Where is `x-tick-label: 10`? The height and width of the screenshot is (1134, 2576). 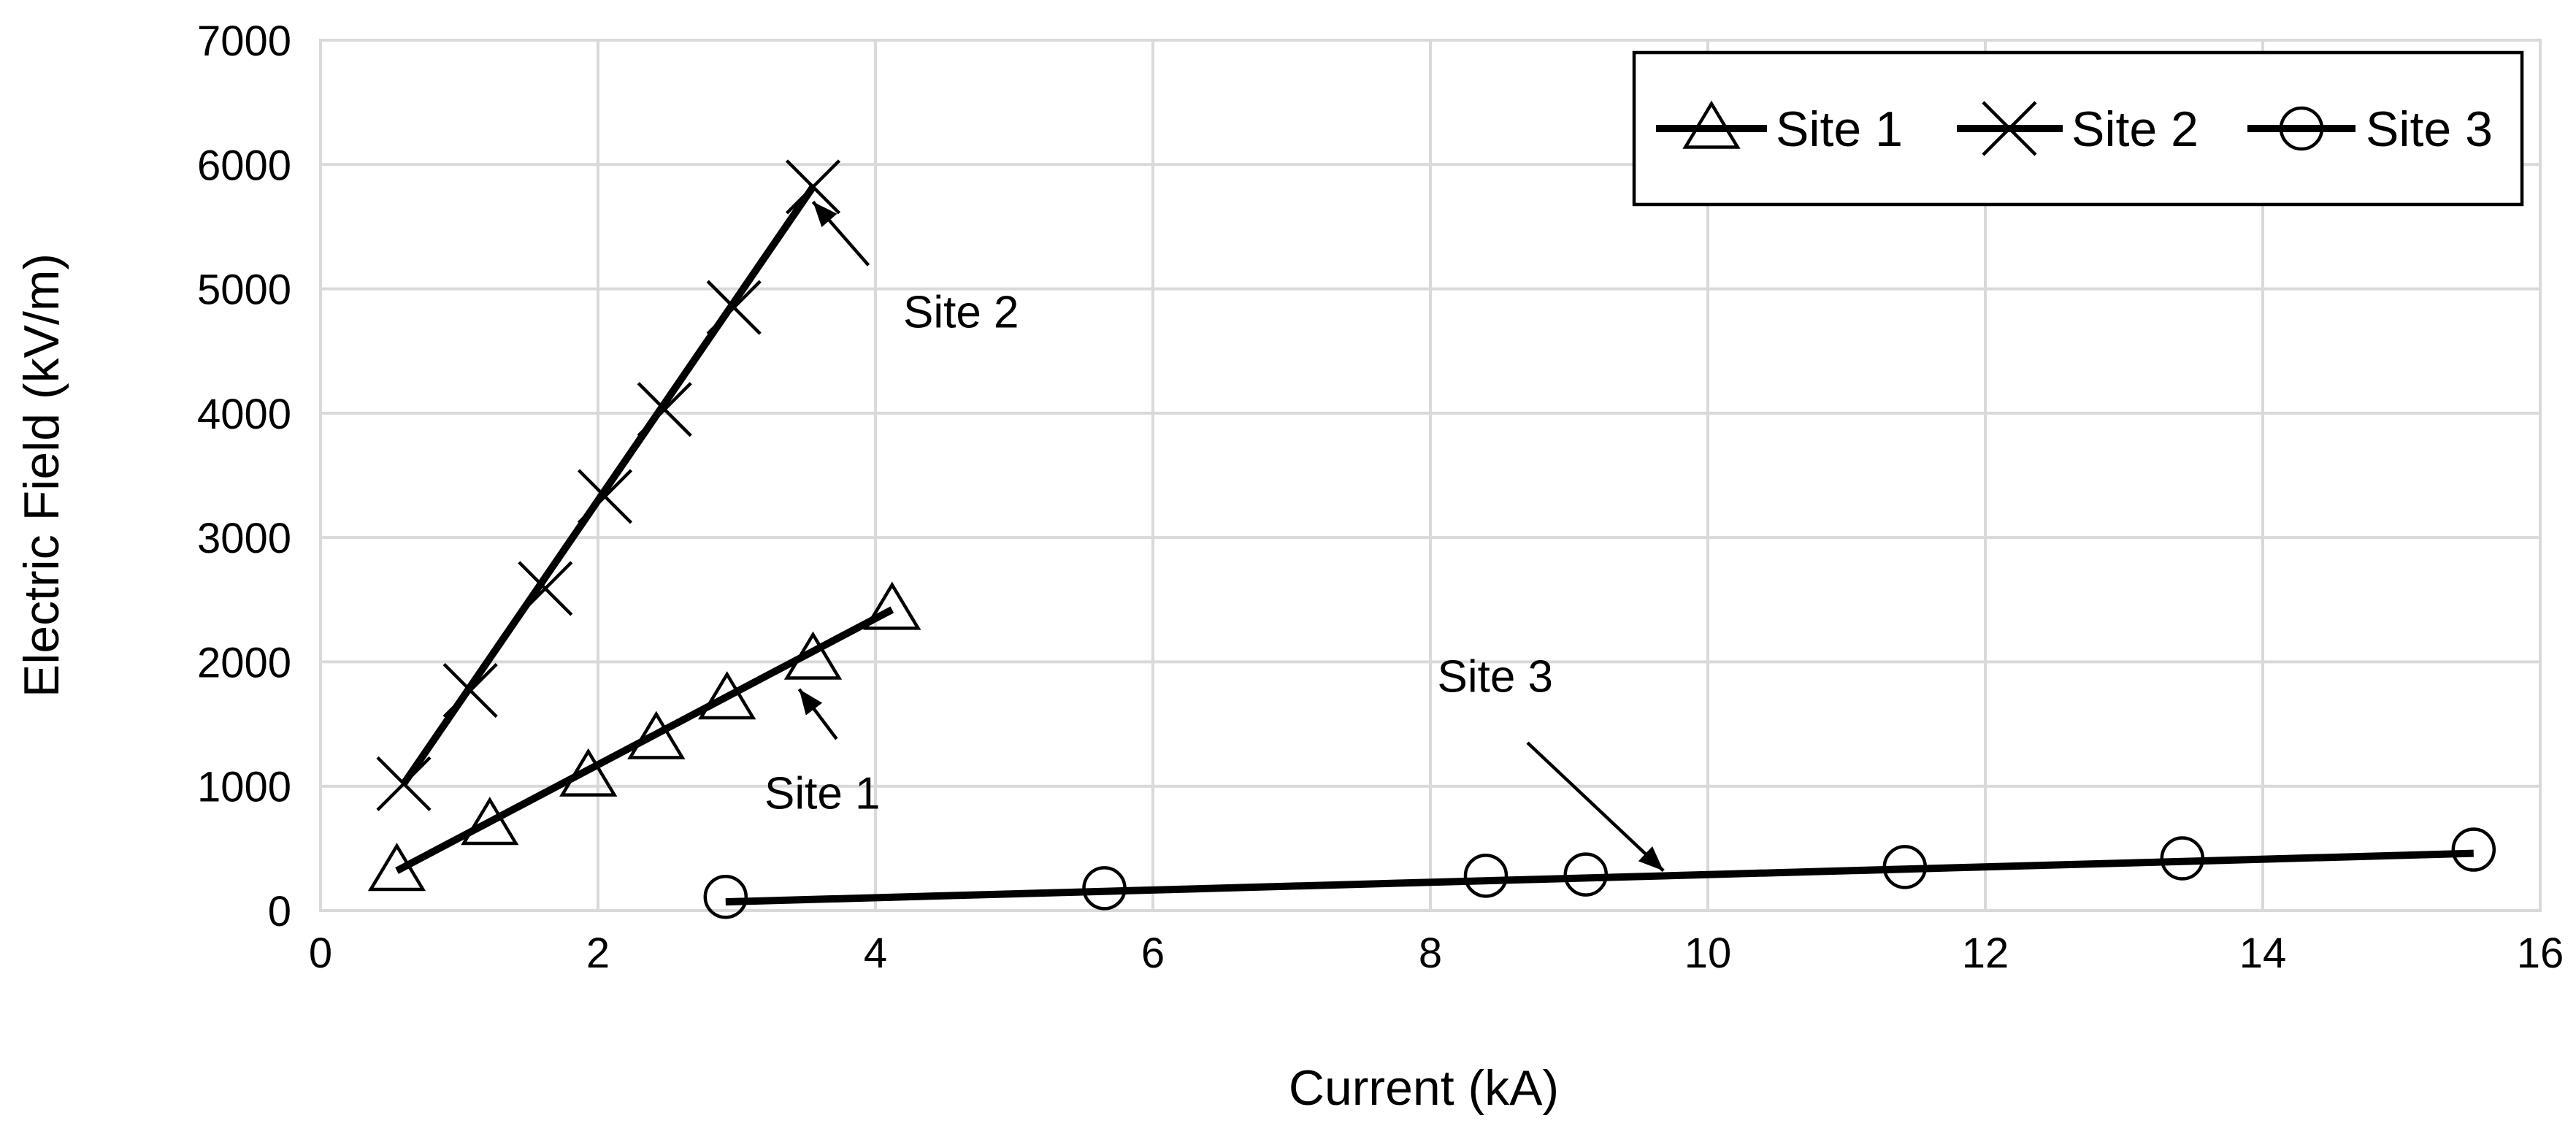
x-tick-label: 10 is located at coordinates (1708, 953).